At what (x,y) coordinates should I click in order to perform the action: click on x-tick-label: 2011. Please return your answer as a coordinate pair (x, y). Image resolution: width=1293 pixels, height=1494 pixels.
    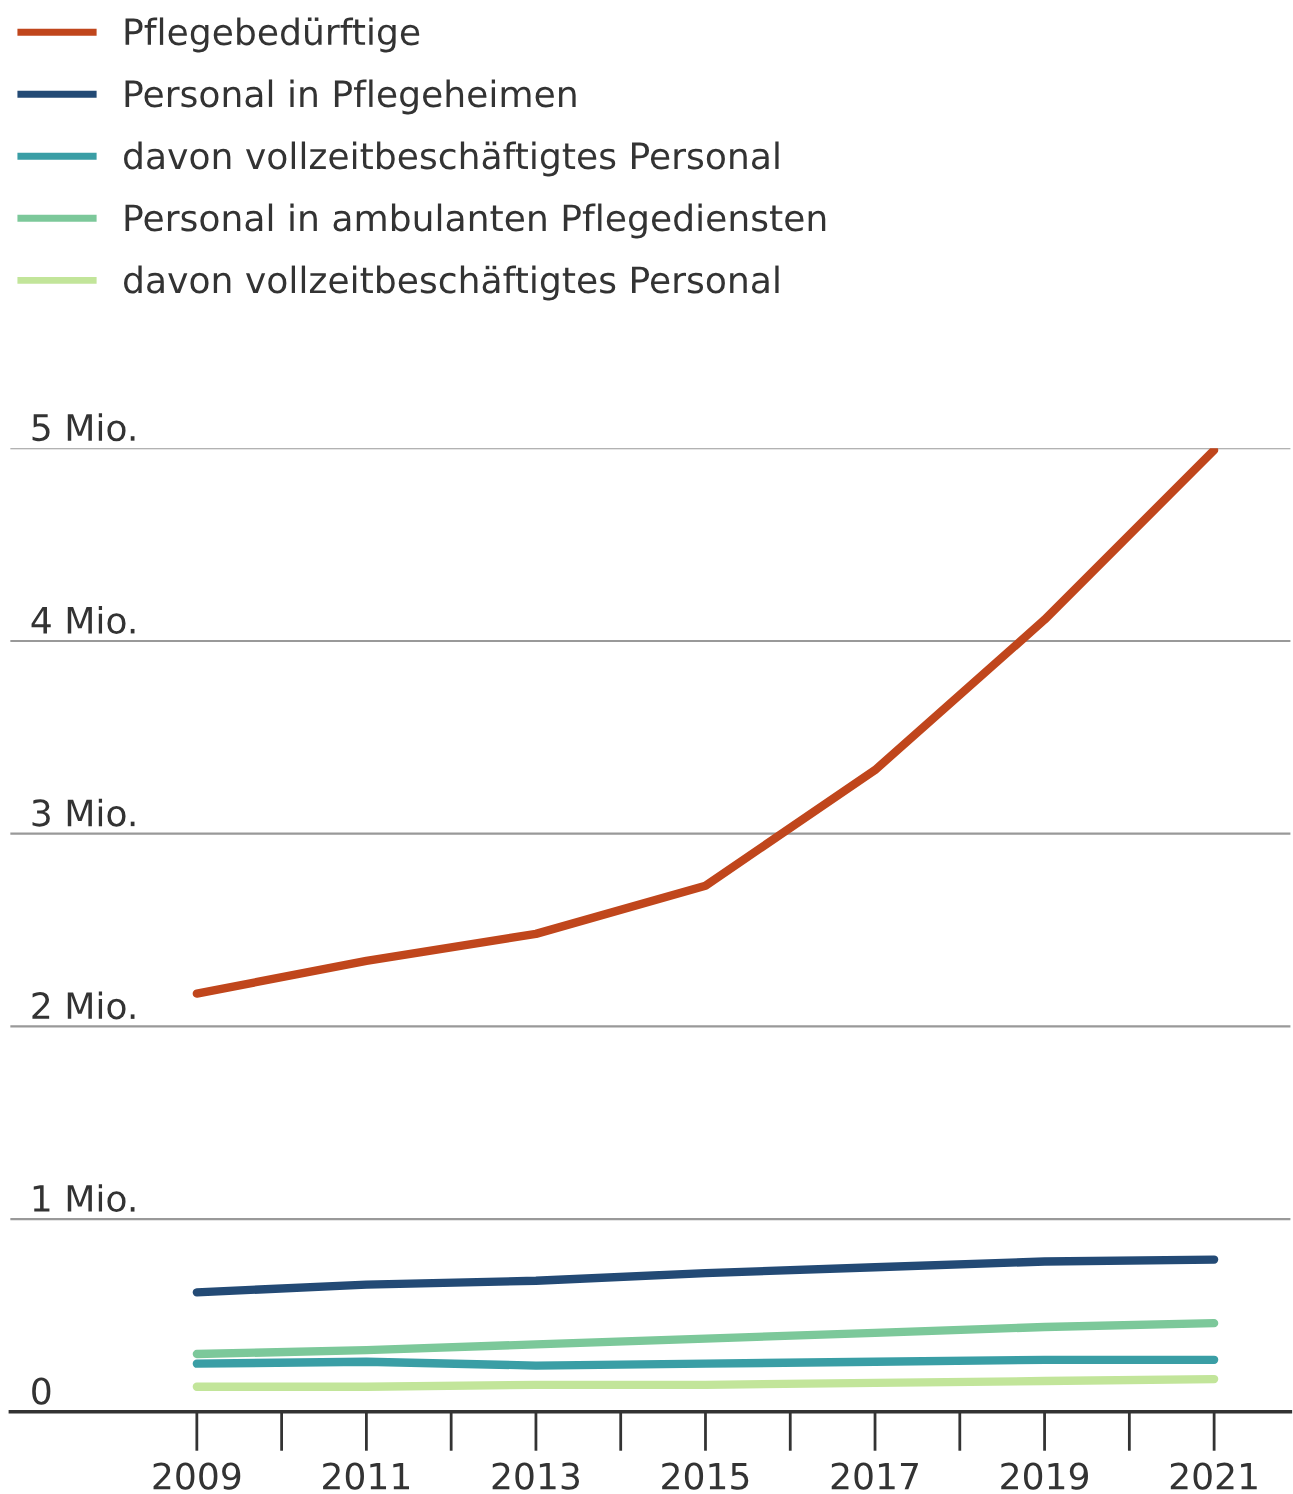
    Looking at the image, I should click on (366, 1476).